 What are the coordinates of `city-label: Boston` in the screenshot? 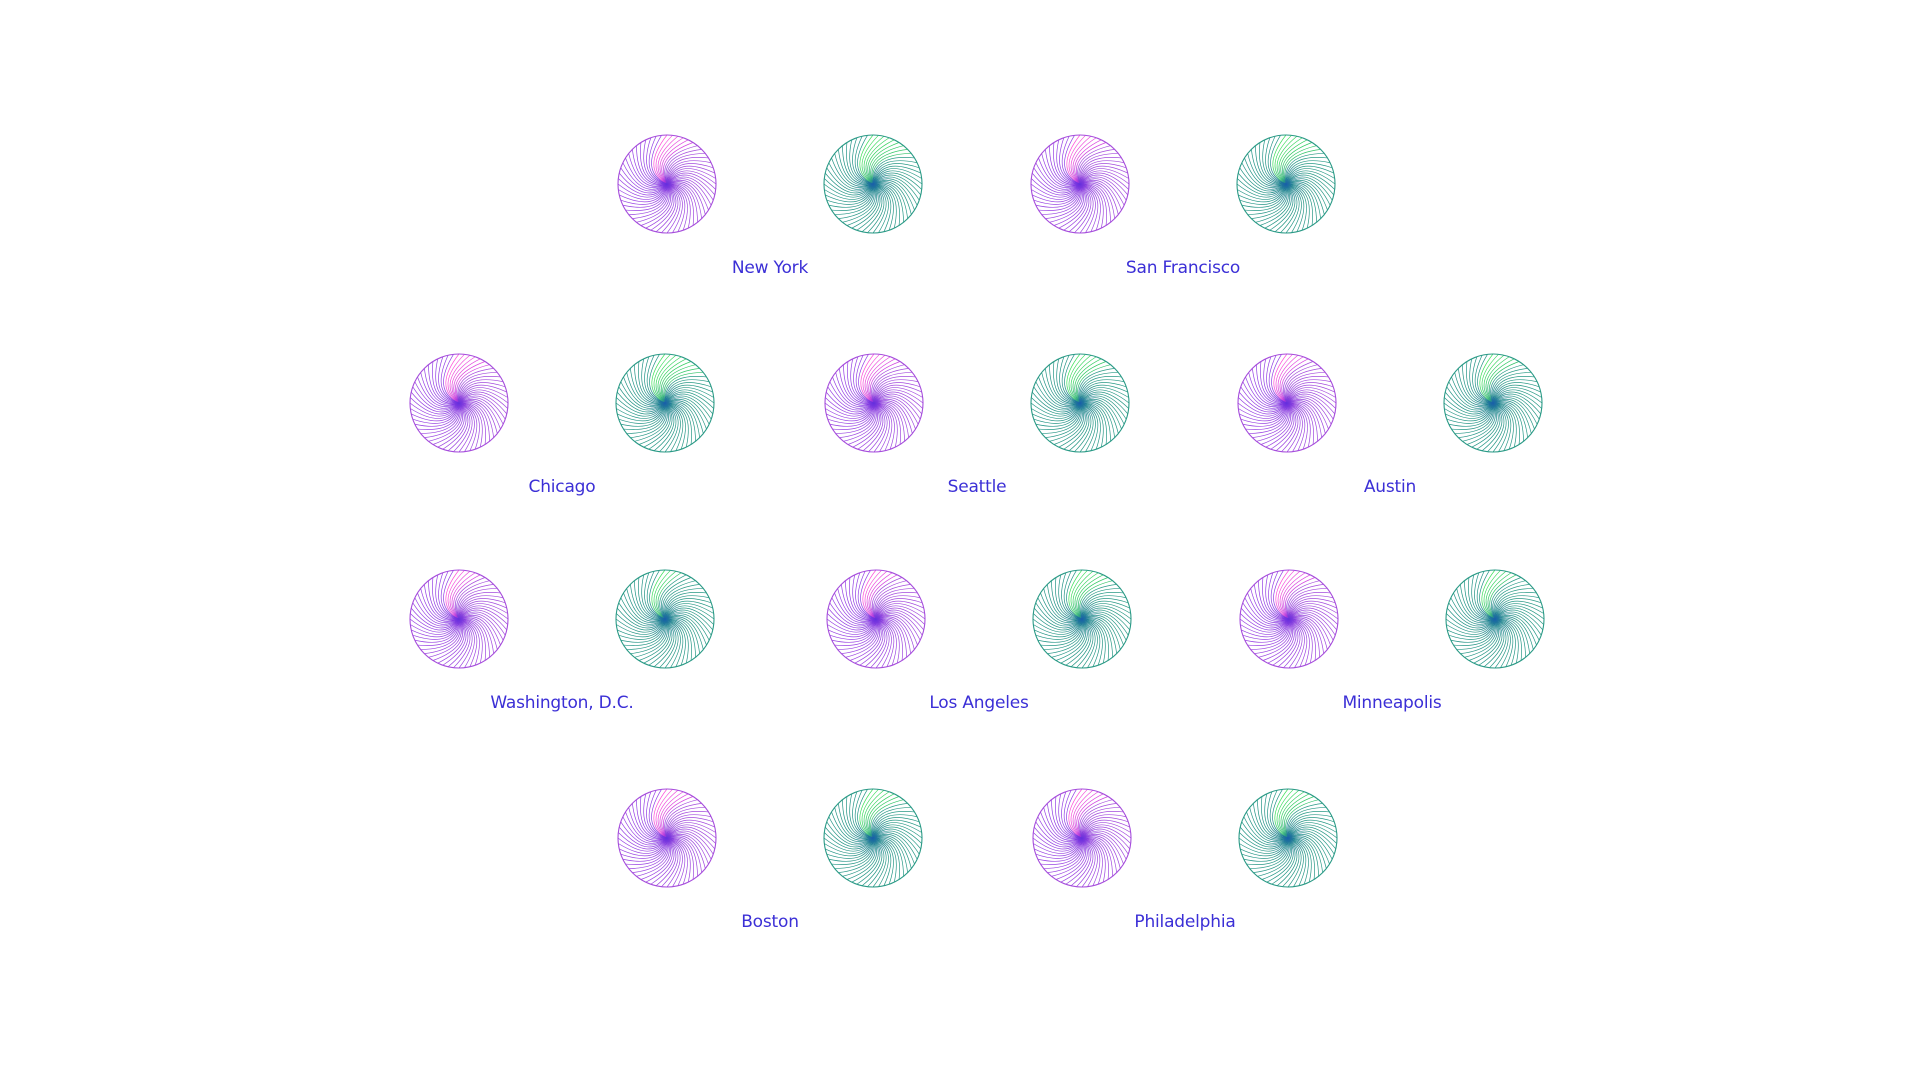 It's located at (770, 922).